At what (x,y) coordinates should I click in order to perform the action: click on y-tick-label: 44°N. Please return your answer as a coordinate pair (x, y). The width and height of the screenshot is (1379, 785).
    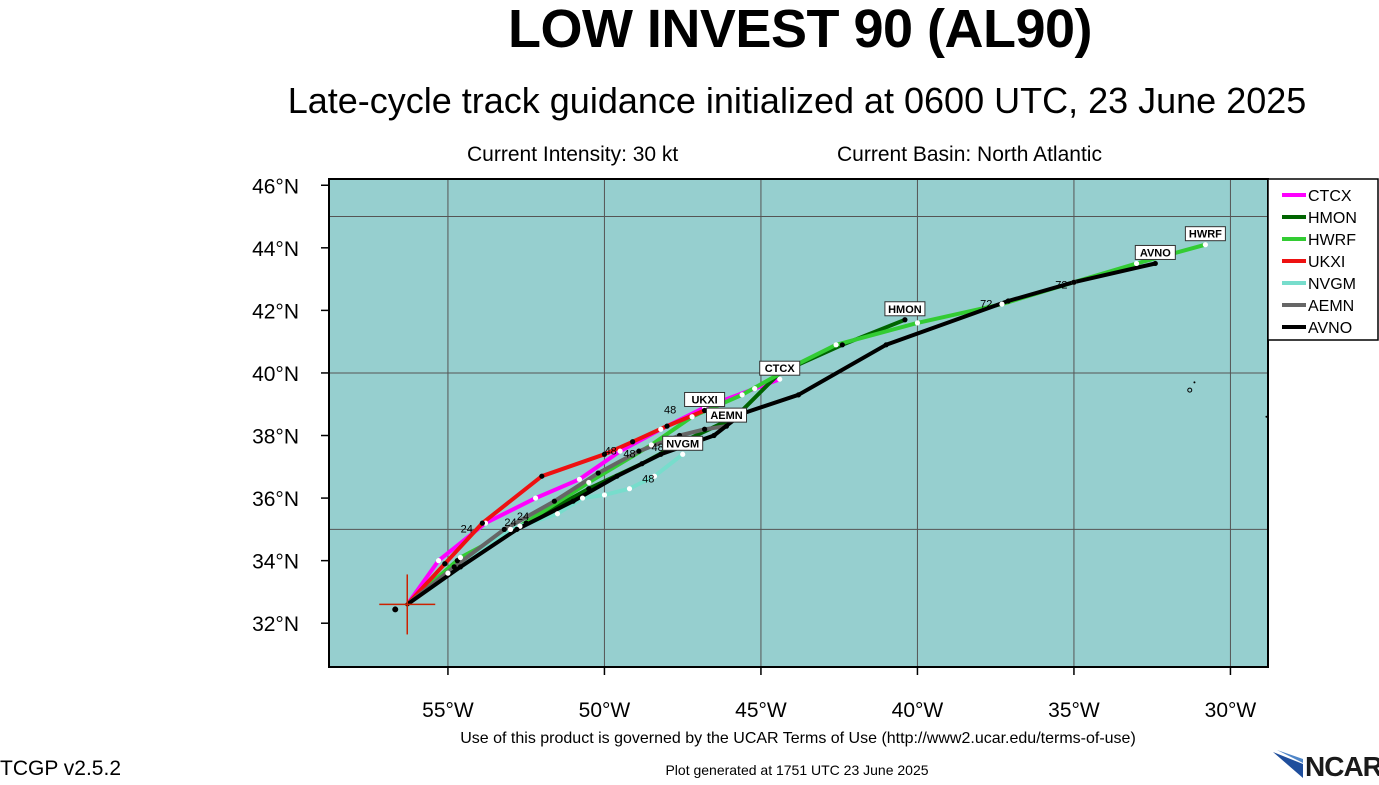
    Looking at the image, I should click on (275, 249).